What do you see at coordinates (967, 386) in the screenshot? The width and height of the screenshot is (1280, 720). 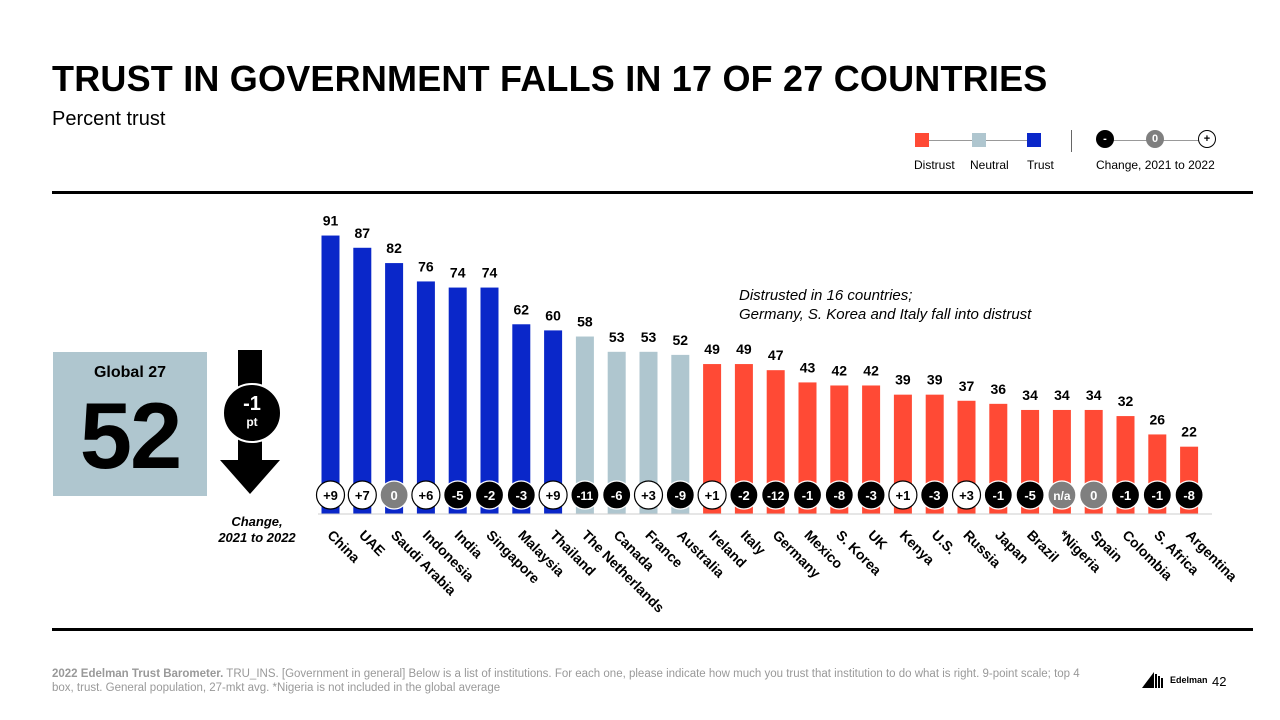 I see `value-label-20: 37` at bounding box center [967, 386].